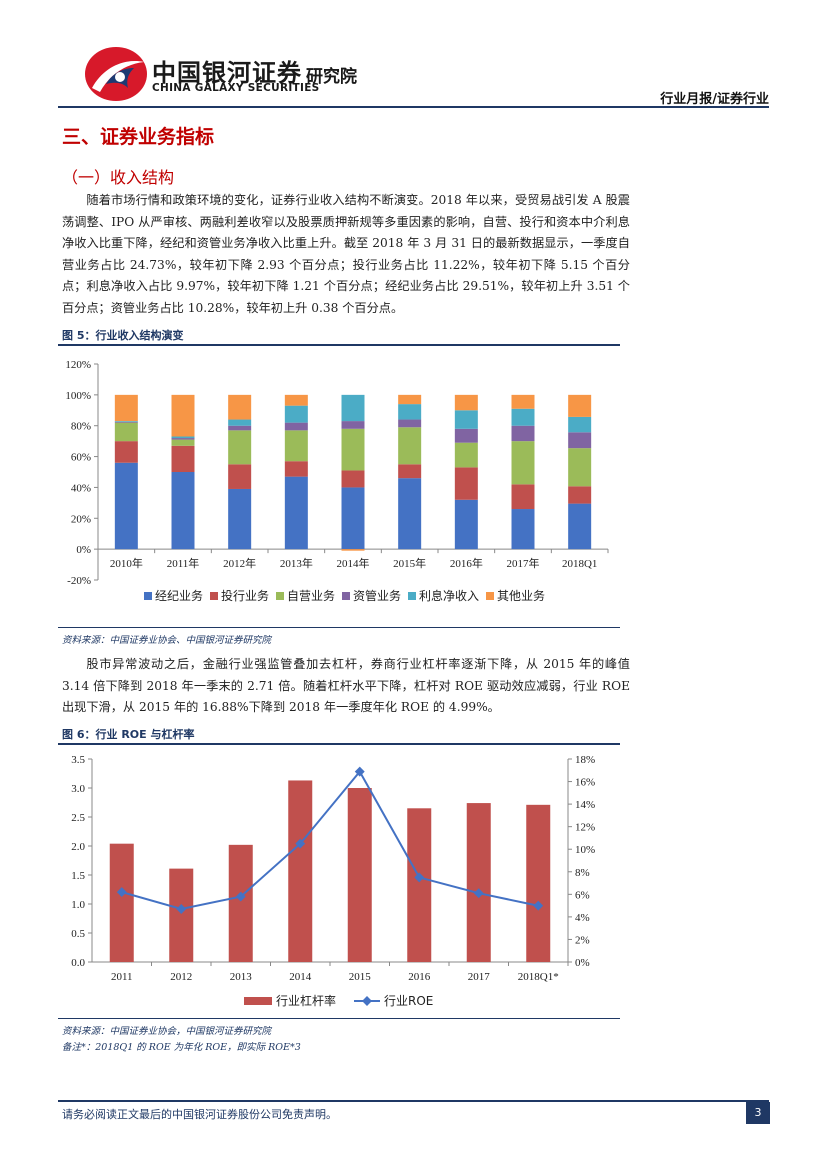  I want to click on legend-label: 利息净收入, so click(449, 595).